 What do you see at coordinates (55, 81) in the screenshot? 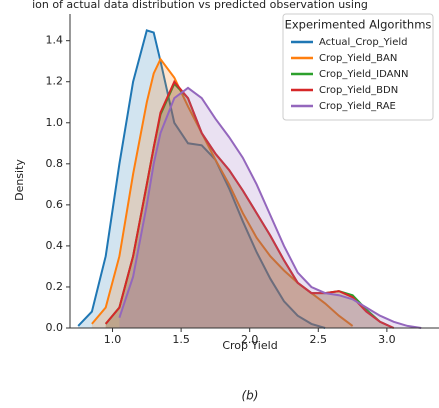
I see `y-tick-label: 1.2` at bounding box center [55, 81].